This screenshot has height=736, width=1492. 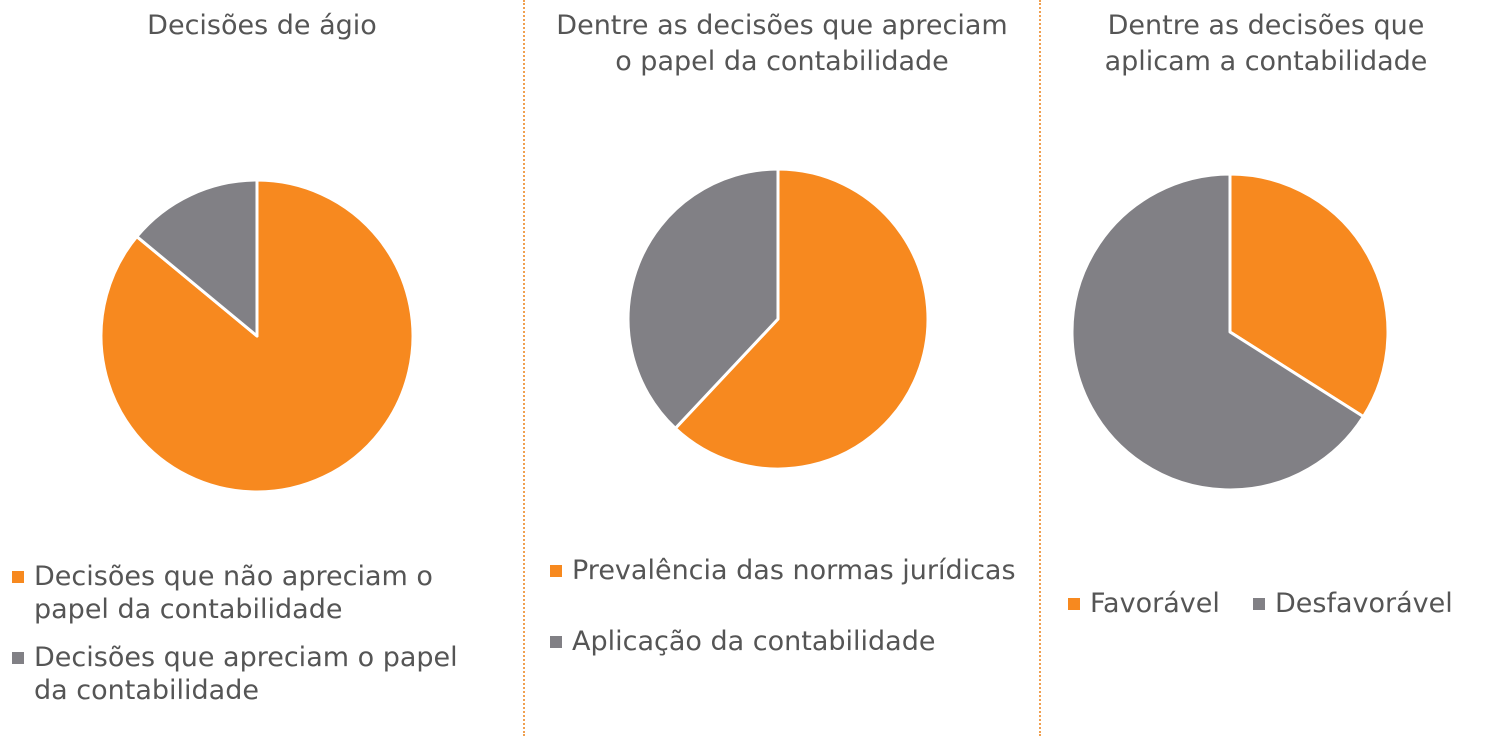 I want to click on divider-right, so click(x=1040, y=368).